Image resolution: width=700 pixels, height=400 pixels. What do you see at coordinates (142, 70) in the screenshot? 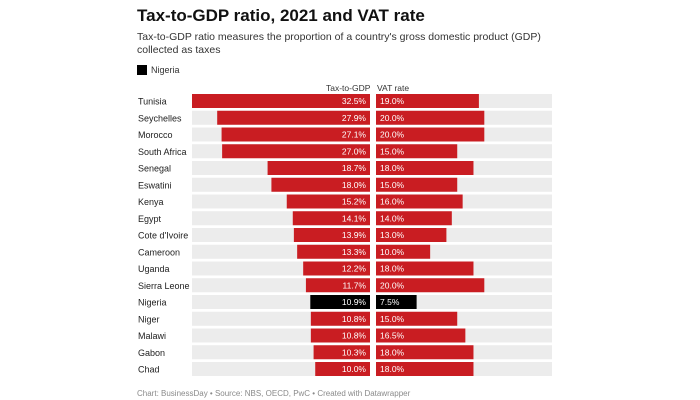
I see `legend-swatch-nigeria` at bounding box center [142, 70].